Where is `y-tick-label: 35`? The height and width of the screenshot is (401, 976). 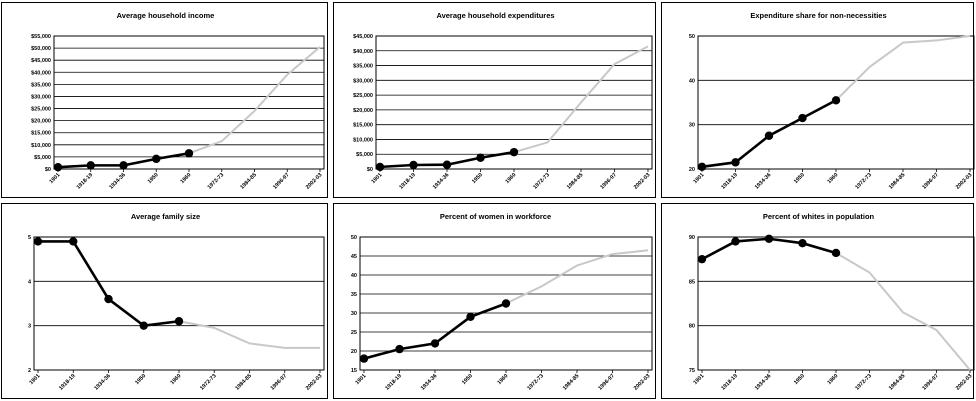 y-tick-label: 35 is located at coordinates (354, 295).